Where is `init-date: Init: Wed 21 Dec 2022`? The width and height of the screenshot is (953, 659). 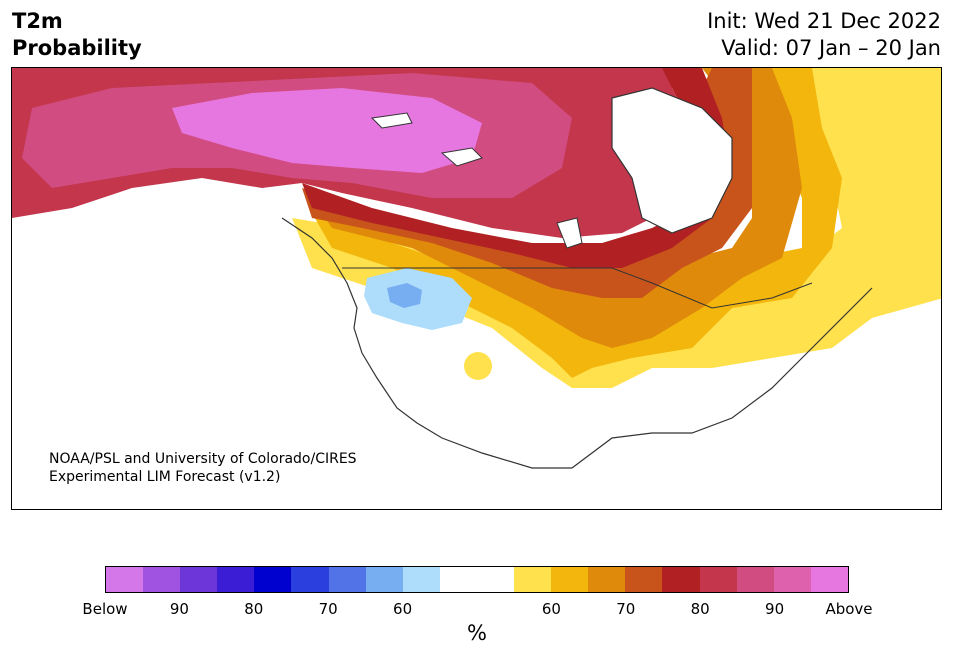
init-date: Init: Wed 21 Dec 2022 is located at coordinates (824, 21).